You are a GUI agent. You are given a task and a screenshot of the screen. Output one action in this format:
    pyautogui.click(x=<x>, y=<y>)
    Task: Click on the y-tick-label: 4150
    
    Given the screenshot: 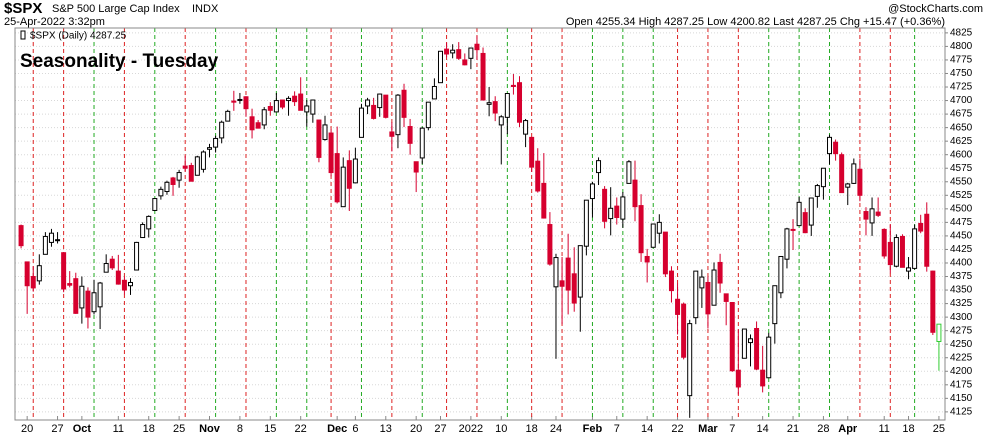 What is the action you would take?
    pyautogui.click(x=961, y=398)
    